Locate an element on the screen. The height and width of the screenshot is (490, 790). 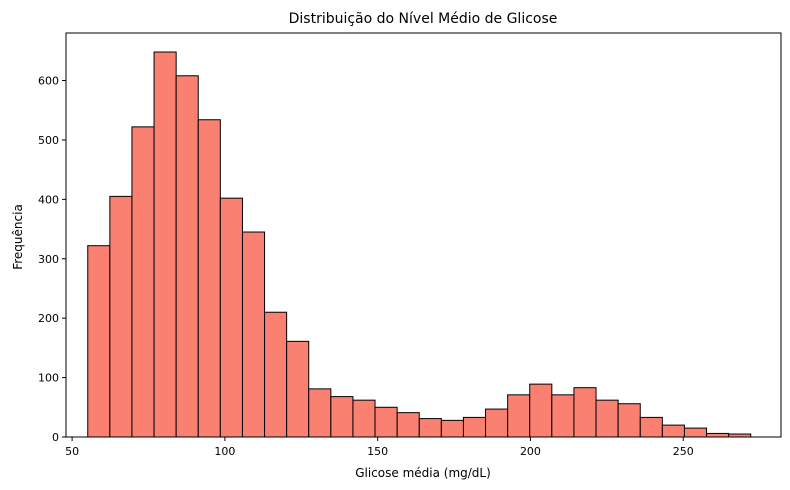
x-axis-ticks: 50 100 150 200 250 is located at coordinates (379, 447).